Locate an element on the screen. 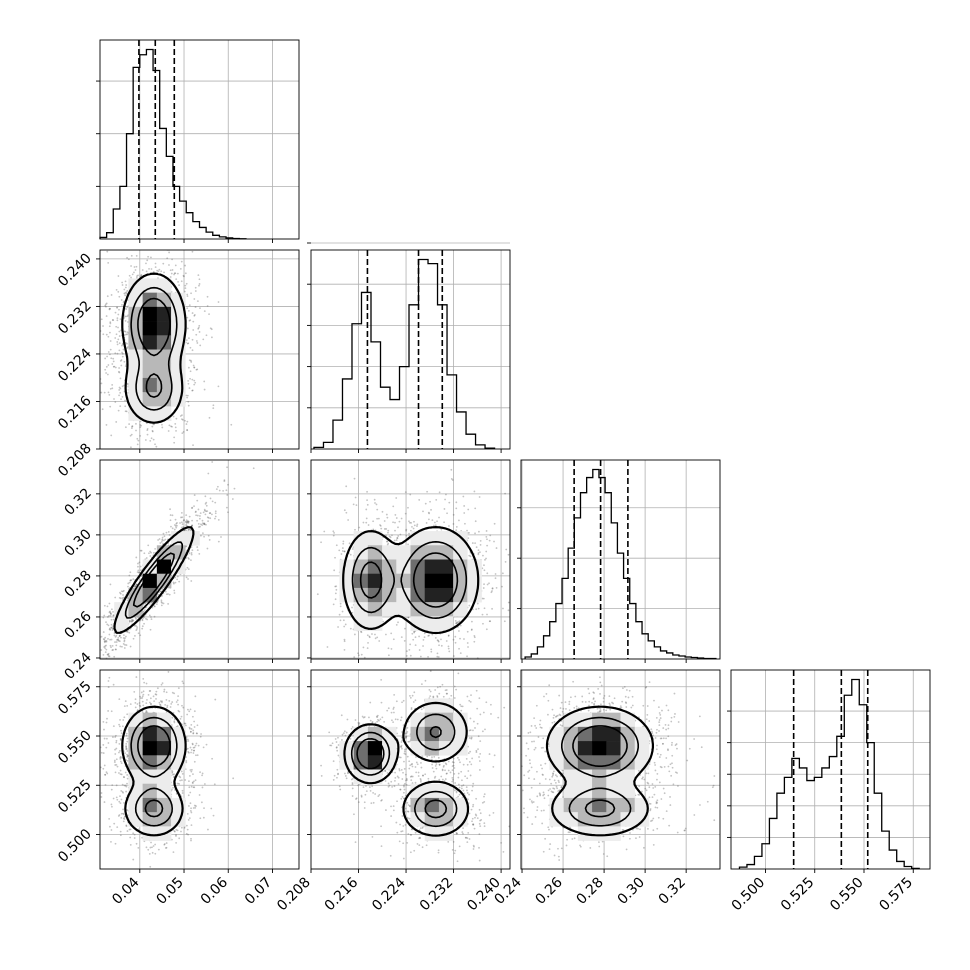 The image size is (970, 970). y-tick-label: 0.30 is located at coordinates (77, 542).